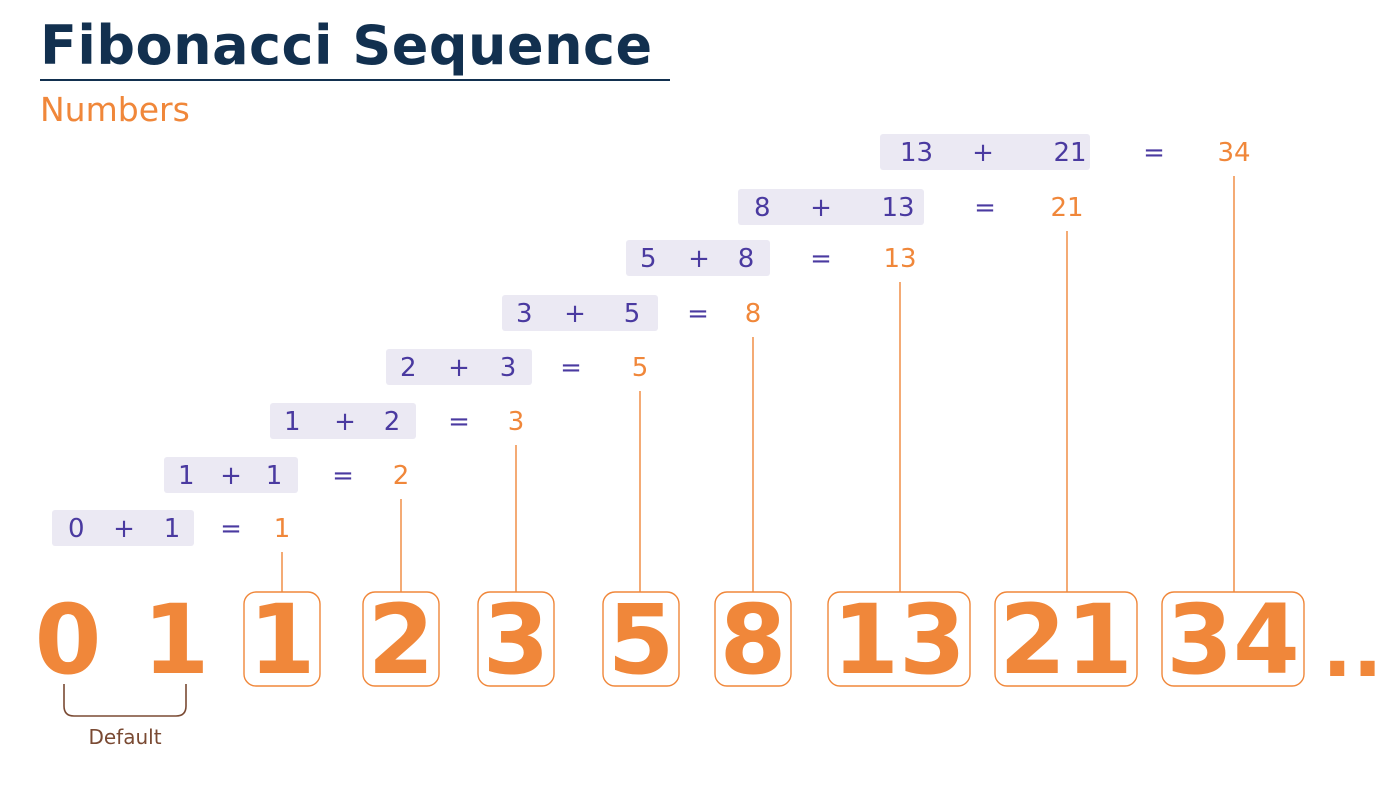  Describe the element at coordinates (899, 259) in the screenshot. I see `equation-result: 13` at that location.